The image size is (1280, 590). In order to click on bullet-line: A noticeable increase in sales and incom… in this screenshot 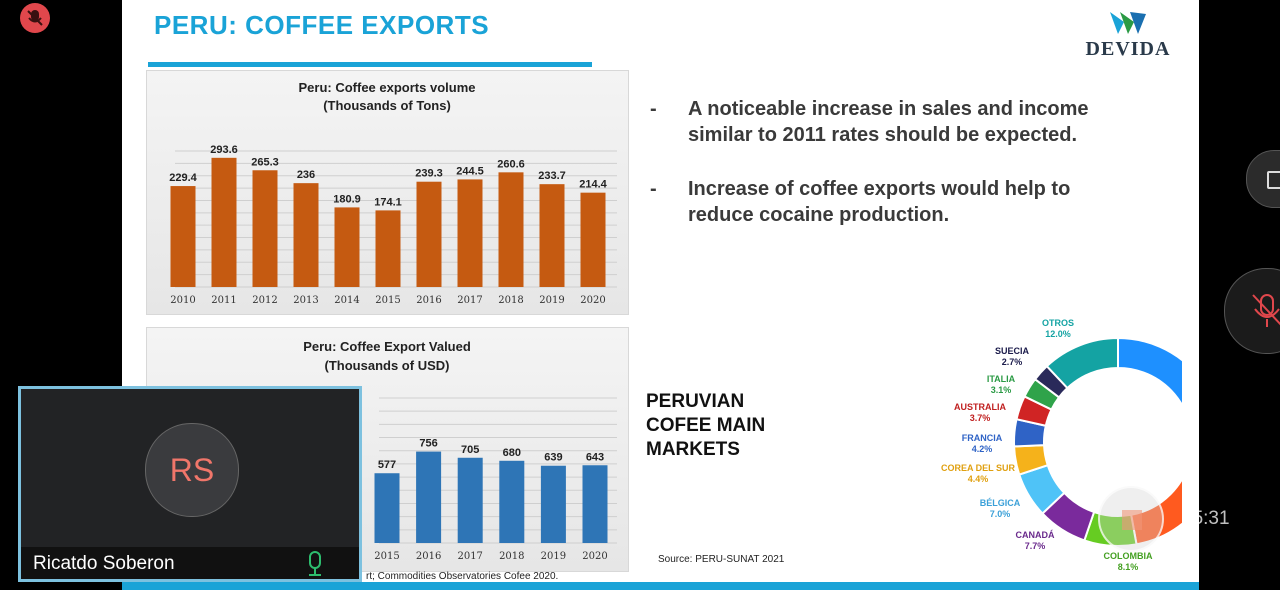, I will do `click(888, 109)`.